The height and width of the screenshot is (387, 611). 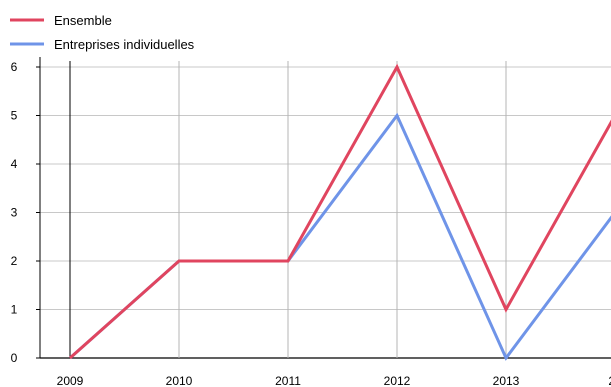 What do you see at coordinates (14, 164) in the screenshot?
I see `y-tick-label-4: 4` at bounding box center [14, 164].